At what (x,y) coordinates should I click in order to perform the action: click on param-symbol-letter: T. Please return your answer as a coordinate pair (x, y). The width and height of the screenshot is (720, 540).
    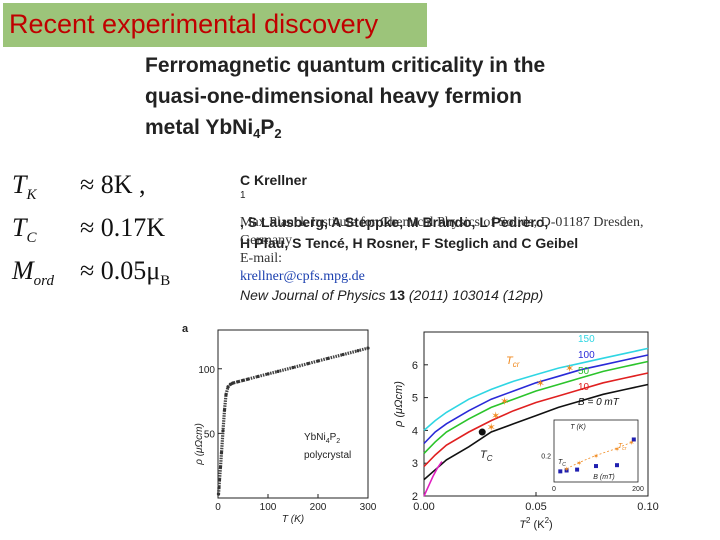
    Looking at the image, I should click on (19, 184).